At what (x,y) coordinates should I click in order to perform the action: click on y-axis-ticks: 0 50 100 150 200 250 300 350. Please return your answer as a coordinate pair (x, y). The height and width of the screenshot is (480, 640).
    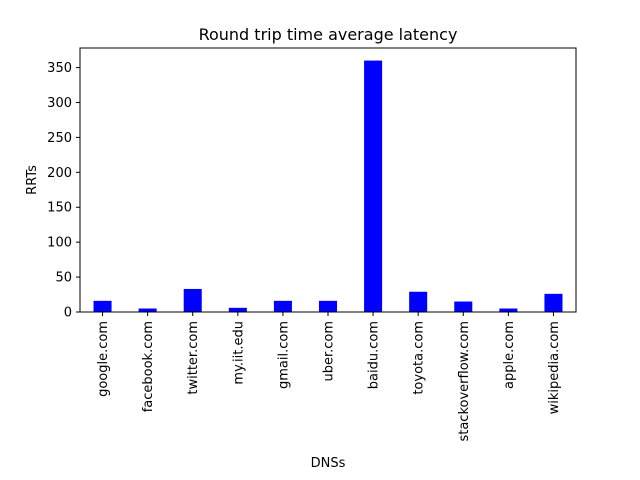
    Looking at the image, I should click on (63, 191).